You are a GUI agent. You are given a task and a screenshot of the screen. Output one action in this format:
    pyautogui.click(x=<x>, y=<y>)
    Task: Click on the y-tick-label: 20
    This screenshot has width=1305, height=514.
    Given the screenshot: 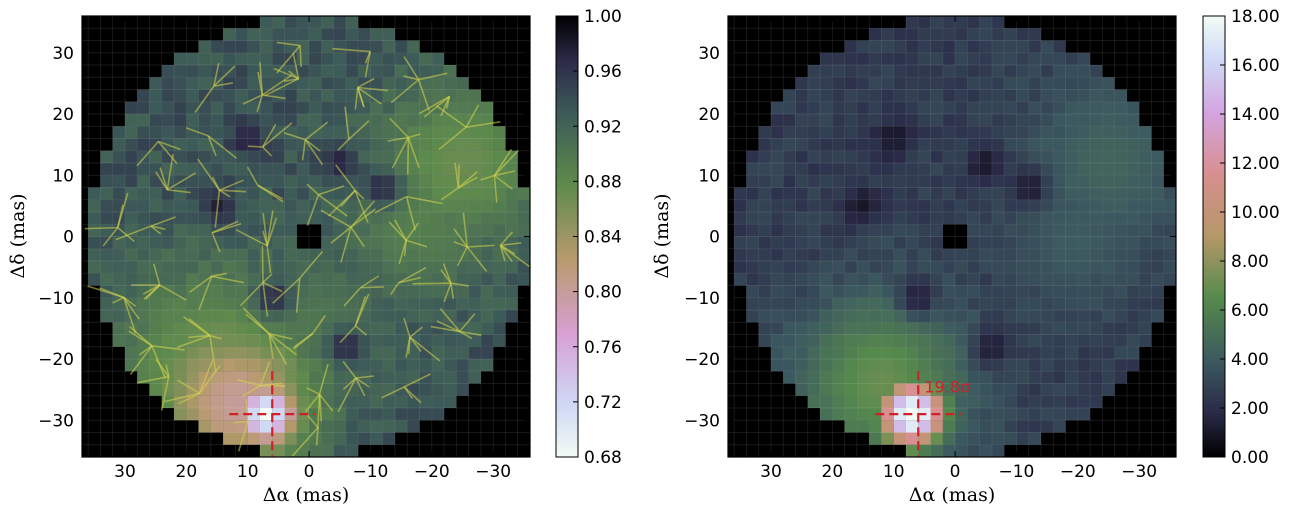 What is the action you would take?
    pyautogui.click(x=63, y=115)
    